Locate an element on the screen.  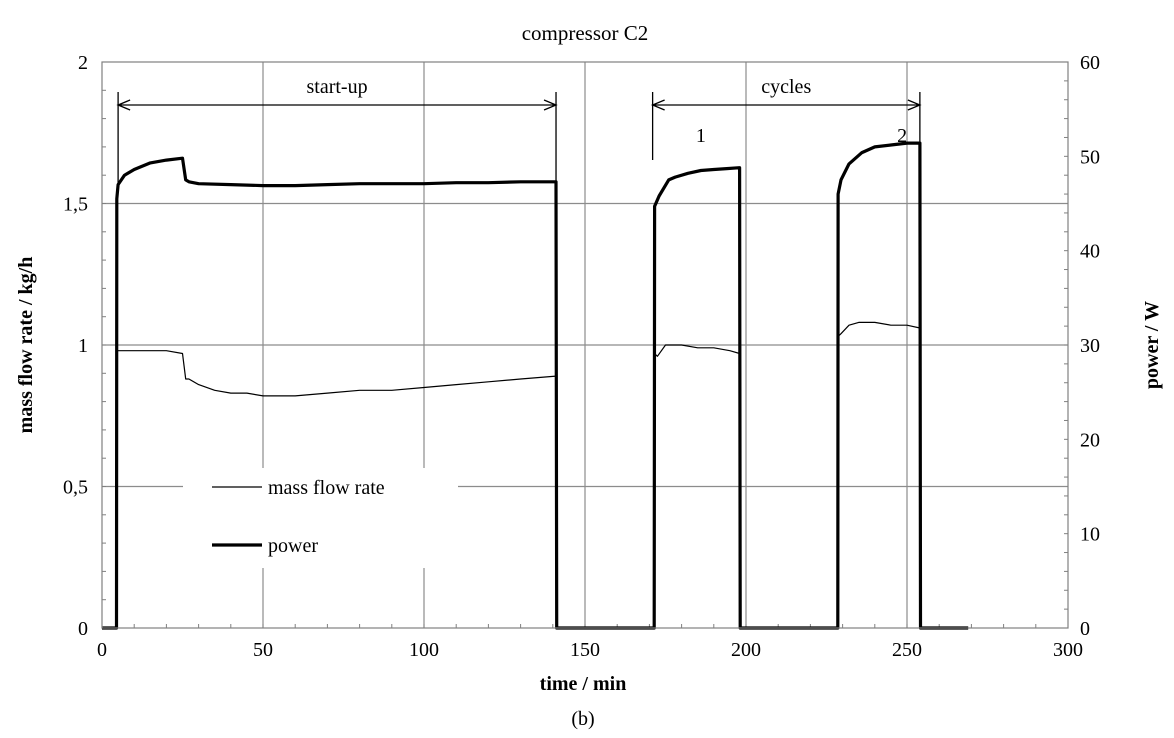
y-right-tick-label: 50 is located at coordinates (1090, 157).